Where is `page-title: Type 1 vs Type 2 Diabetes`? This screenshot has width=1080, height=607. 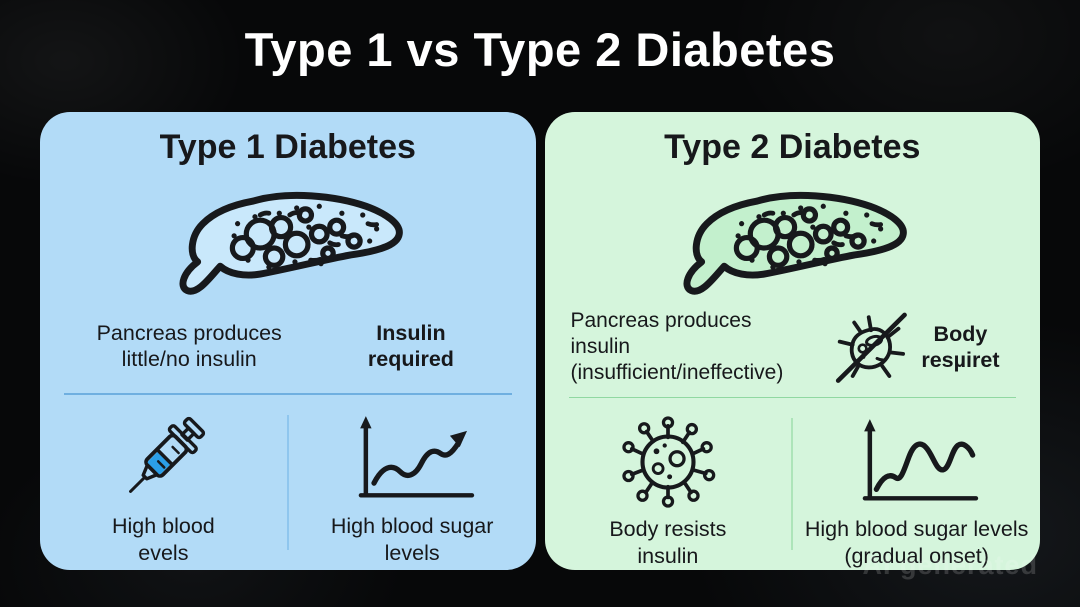
page-title: Type 1 vs Type 2 Diabetes is located at coordinates (540, 49).